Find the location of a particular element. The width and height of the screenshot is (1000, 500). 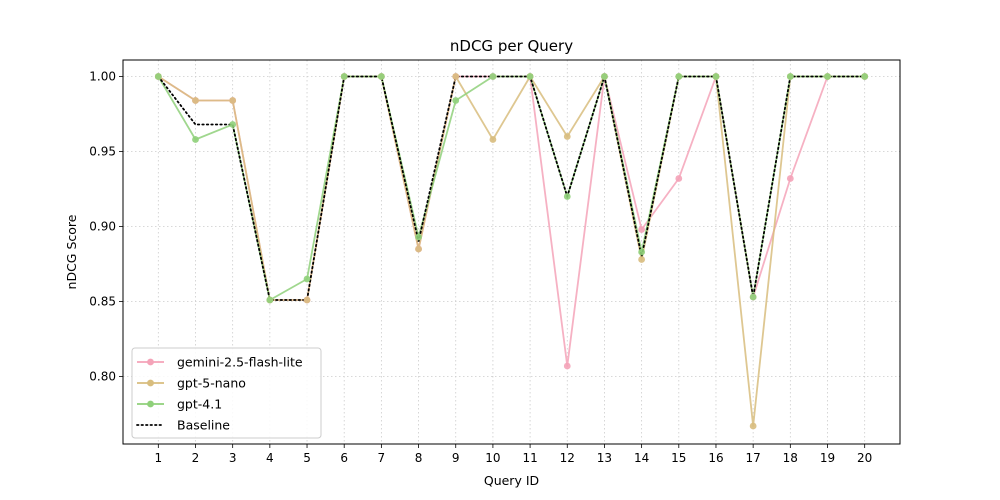

x-tick-label: 17 is located at coordinates (753, 458).